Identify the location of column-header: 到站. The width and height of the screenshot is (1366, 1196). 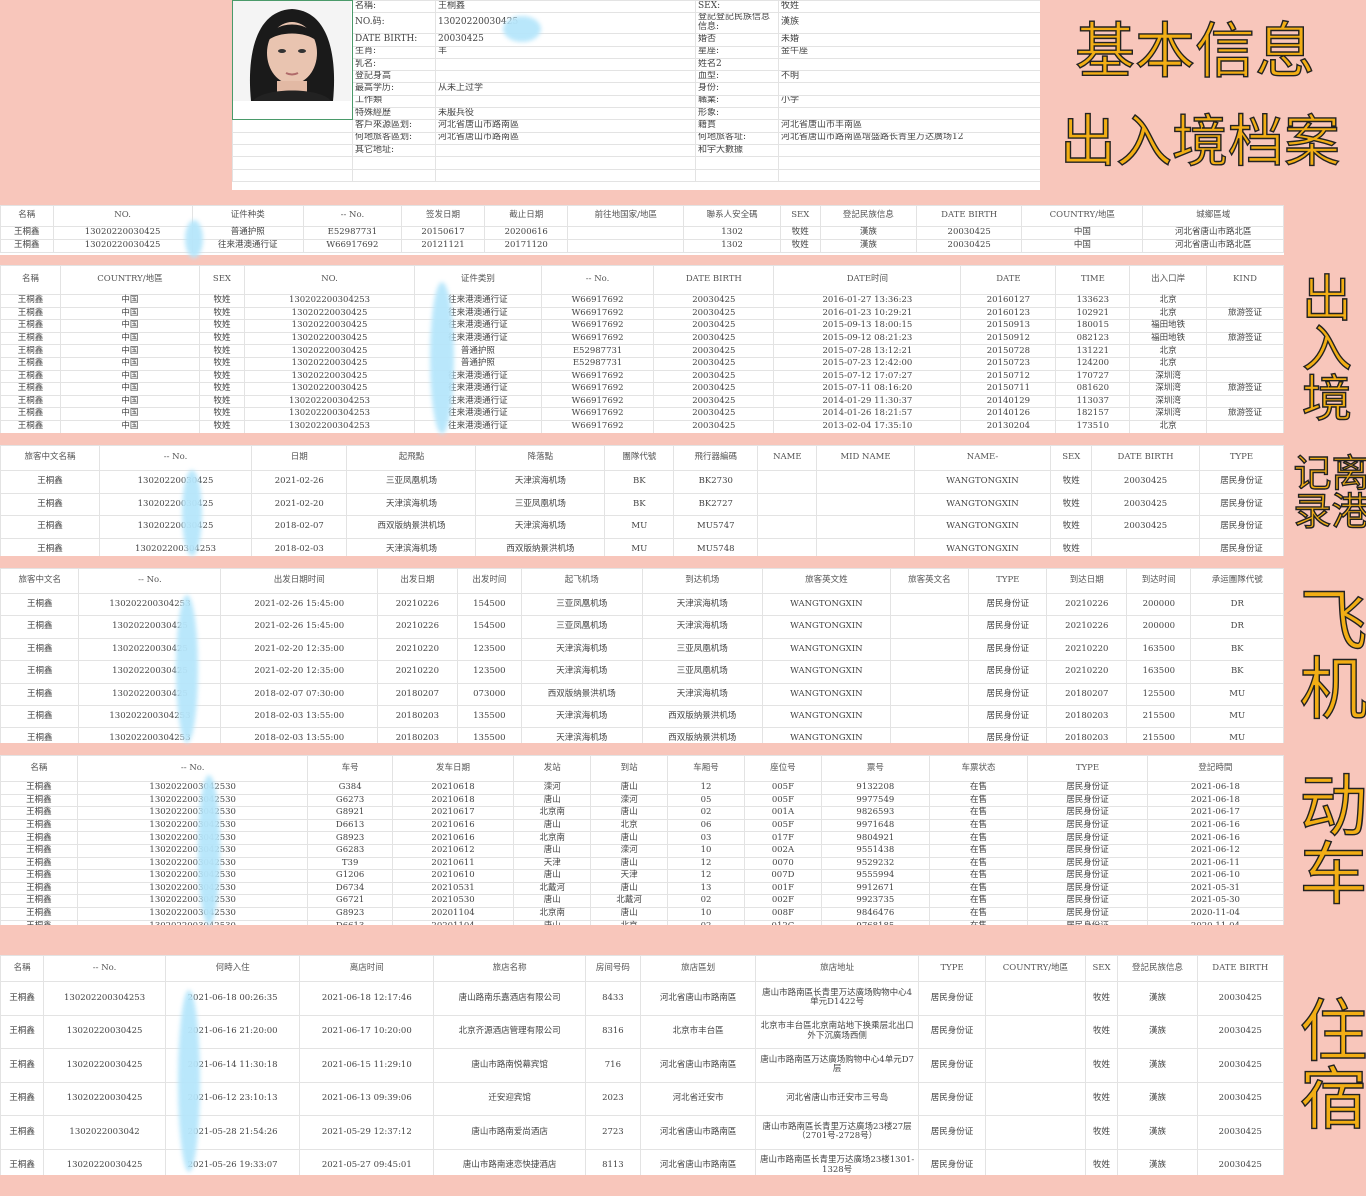
(629, 768).